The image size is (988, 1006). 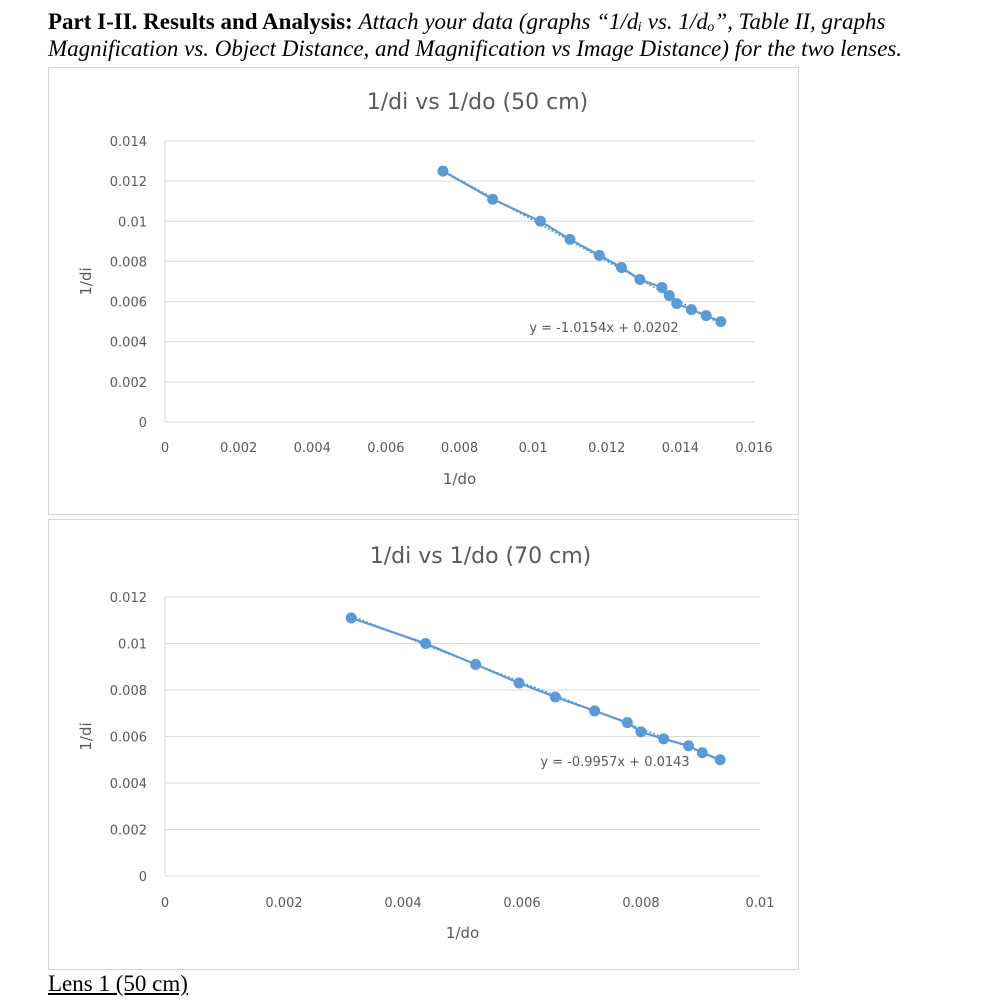 I want to click on c70-chart-title: 1/di vs 1/do (70 cm), so click(x=480, y=556).